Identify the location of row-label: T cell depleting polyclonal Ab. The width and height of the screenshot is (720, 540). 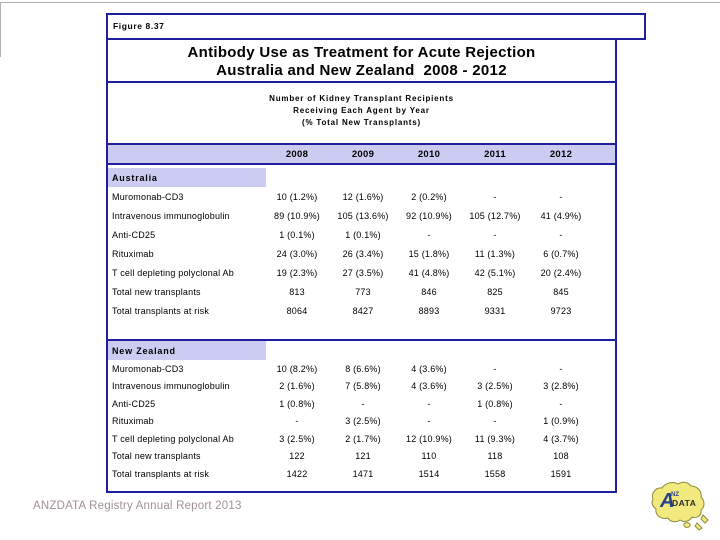
(173, 438).